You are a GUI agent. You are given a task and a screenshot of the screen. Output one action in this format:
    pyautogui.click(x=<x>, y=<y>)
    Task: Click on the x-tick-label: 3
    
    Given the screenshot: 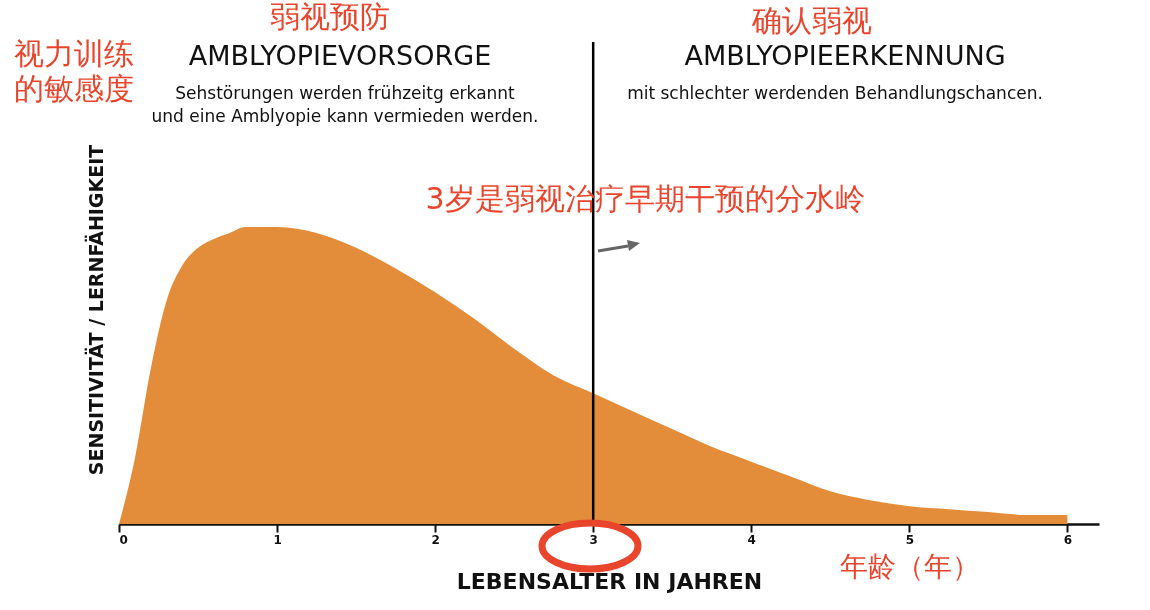 What is the action you would take?
    pyautogui.click(x=593, y=539)
    